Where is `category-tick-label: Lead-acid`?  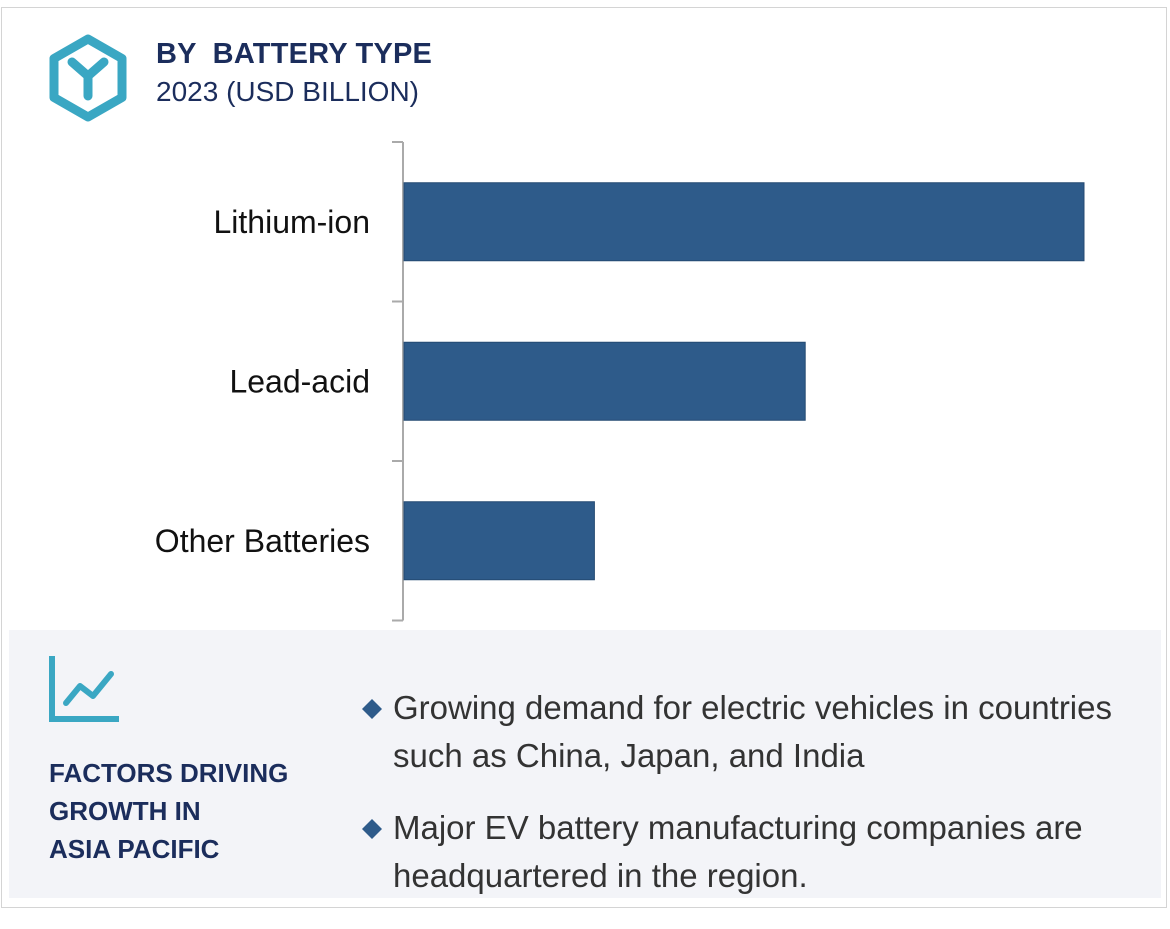
category-tick-label: Lead-acid is located at coordinates (299, 381).